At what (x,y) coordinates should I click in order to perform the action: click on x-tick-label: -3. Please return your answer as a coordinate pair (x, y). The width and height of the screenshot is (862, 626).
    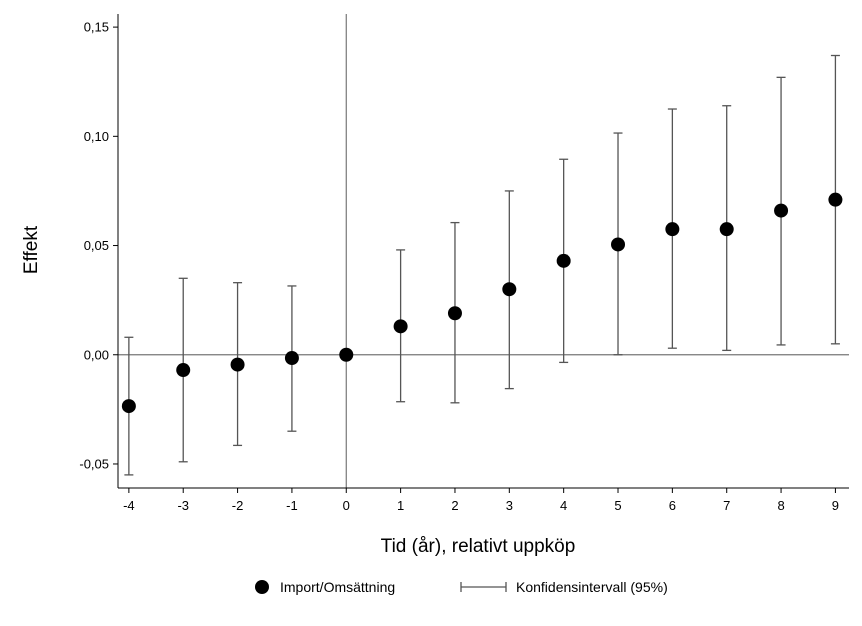
    Looking at the image, I should click on (183, 505).